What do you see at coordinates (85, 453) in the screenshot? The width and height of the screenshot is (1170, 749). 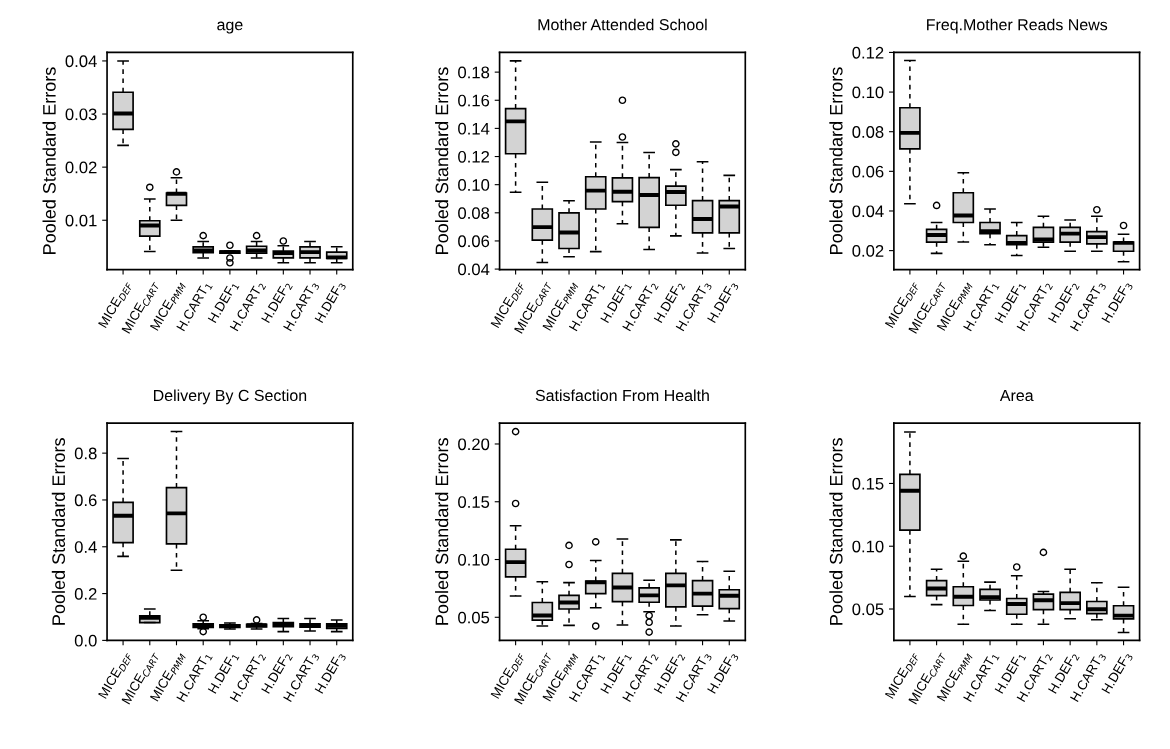 I see `y-tick-label: 0.8` at bounding box center [85, 453].